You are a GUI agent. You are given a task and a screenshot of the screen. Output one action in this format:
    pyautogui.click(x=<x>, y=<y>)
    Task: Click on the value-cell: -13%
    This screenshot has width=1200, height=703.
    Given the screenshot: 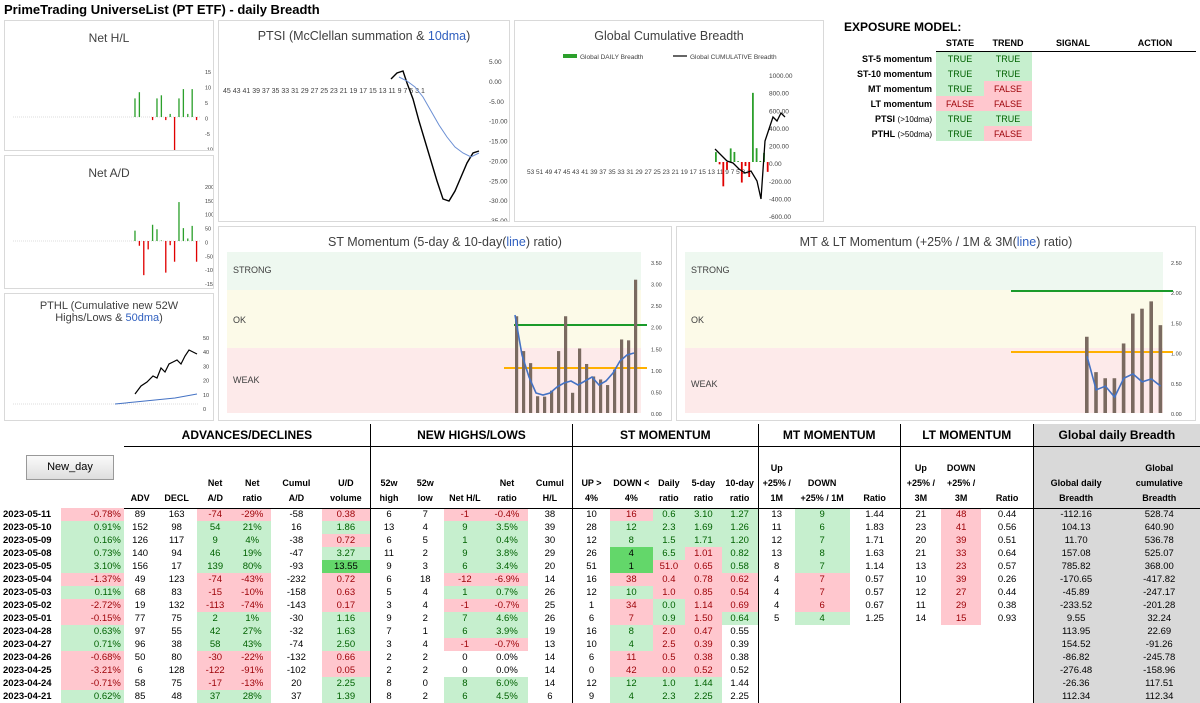 What is the action you would take?
    pyautogui.click(x=252, y=683)
    